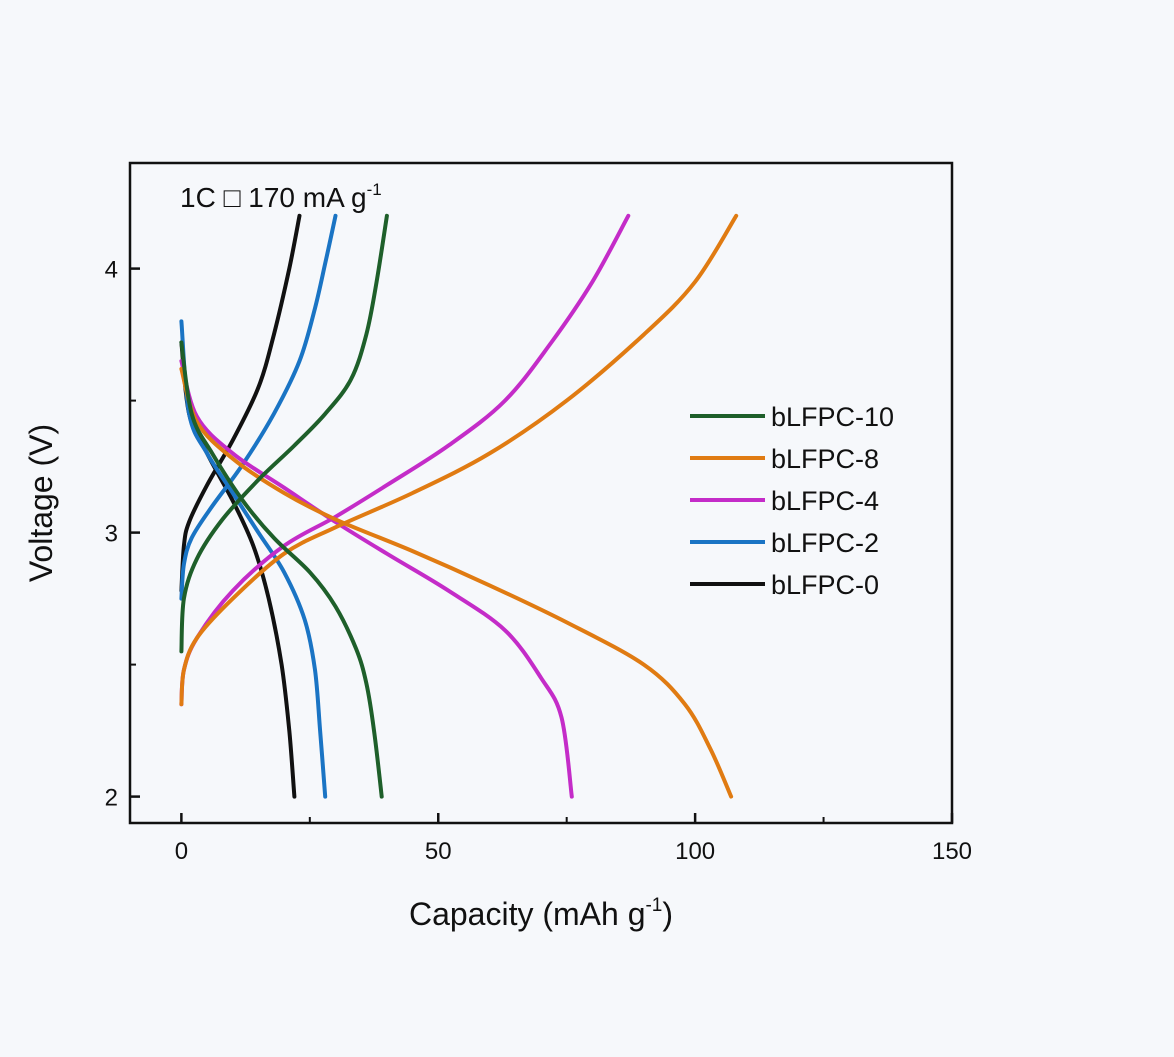 The height and width of the screenshot is (1057, 1174). Describe the element at coordinates (41, 503) in the screenshot. I see `y-axis-label: Voltage (V)` at that location.